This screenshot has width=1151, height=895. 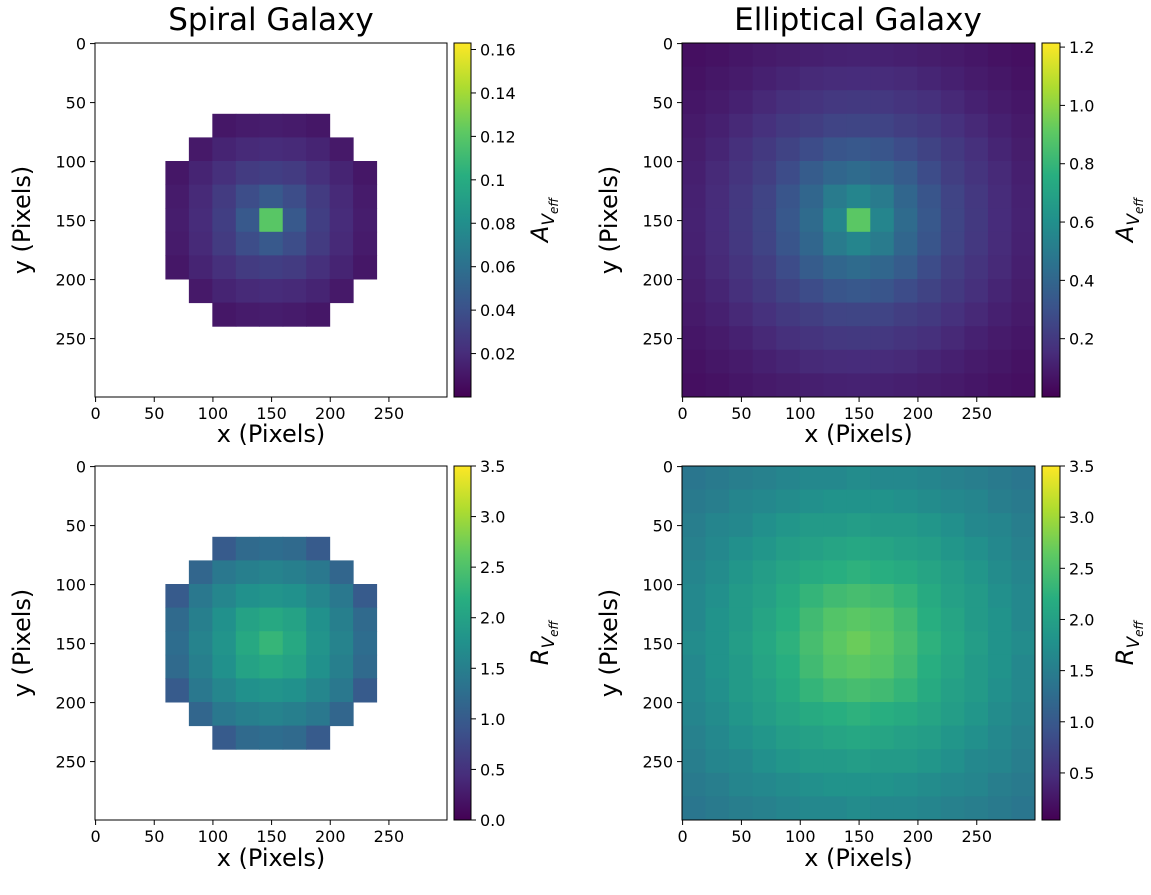 What do you see at coordinates (1128, 220) in the screenshot?
I see `colorbar-label: AVeff` at bounding box center [1128, 220].